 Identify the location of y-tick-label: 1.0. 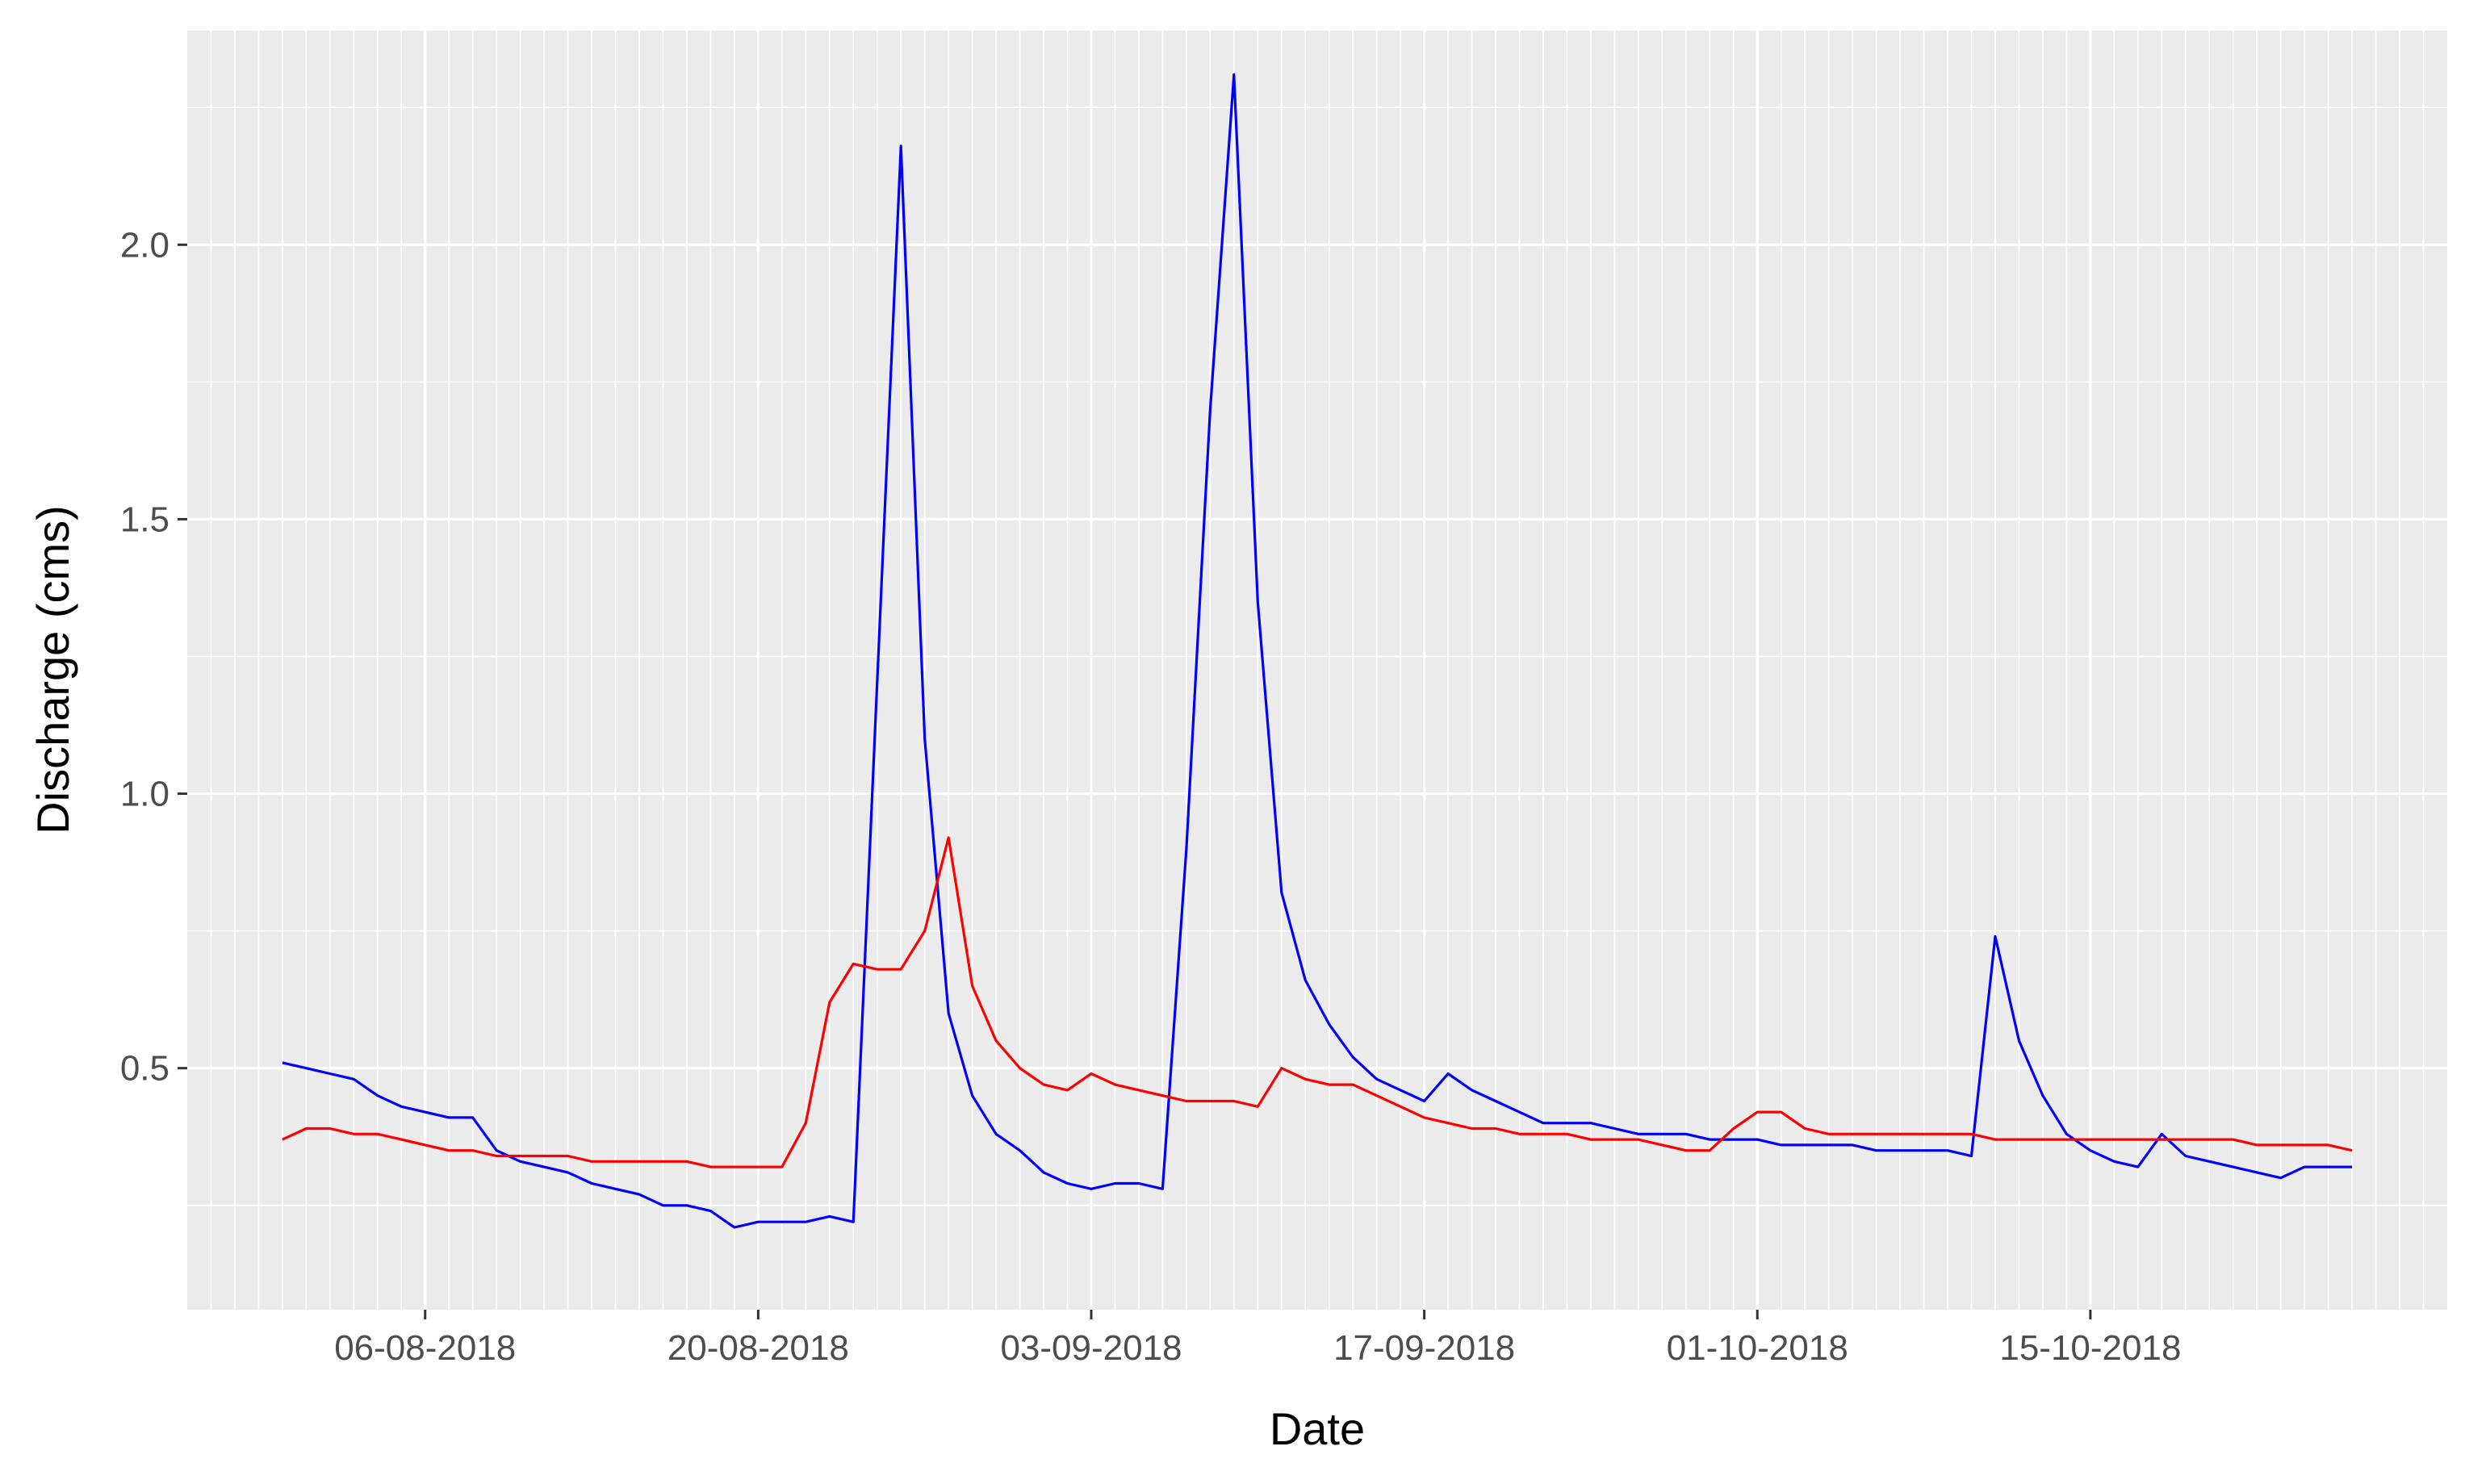
(144, 794).